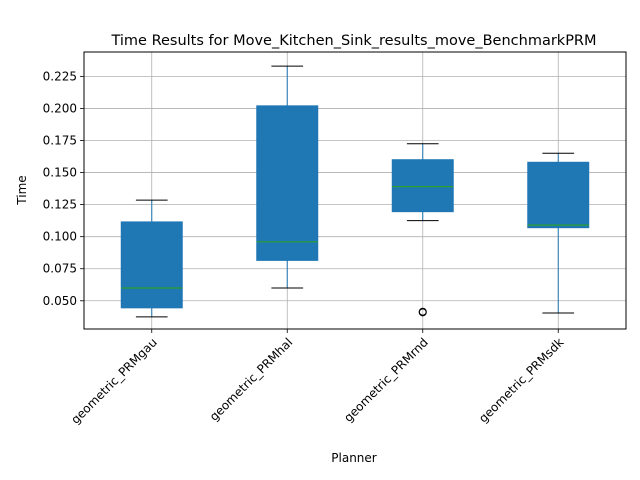 This screenshot has height=480, width=640. I want to click on y-tick-label: 0.150, so click(60, 173).